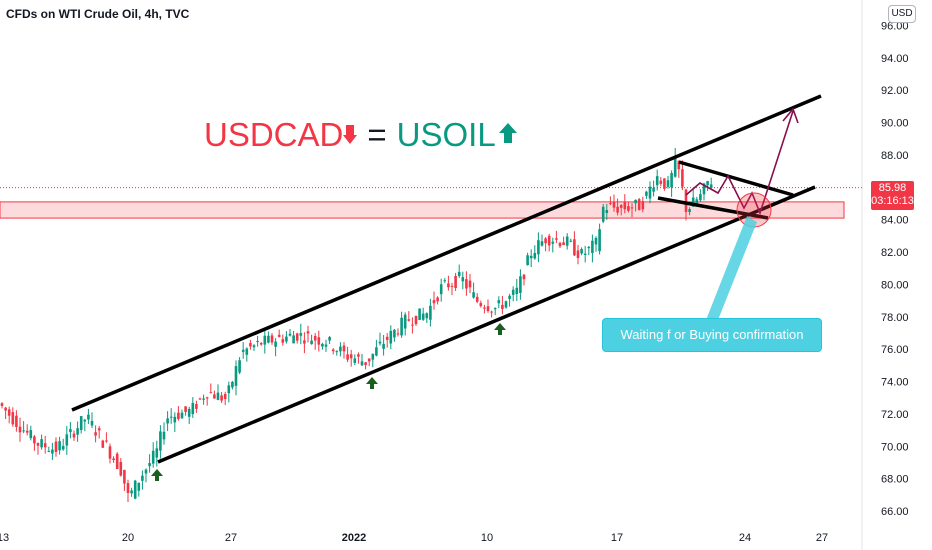 The width and height of the screenshot is (932, 550). I want to click on x-tick-label: 27, so click(822, 538).